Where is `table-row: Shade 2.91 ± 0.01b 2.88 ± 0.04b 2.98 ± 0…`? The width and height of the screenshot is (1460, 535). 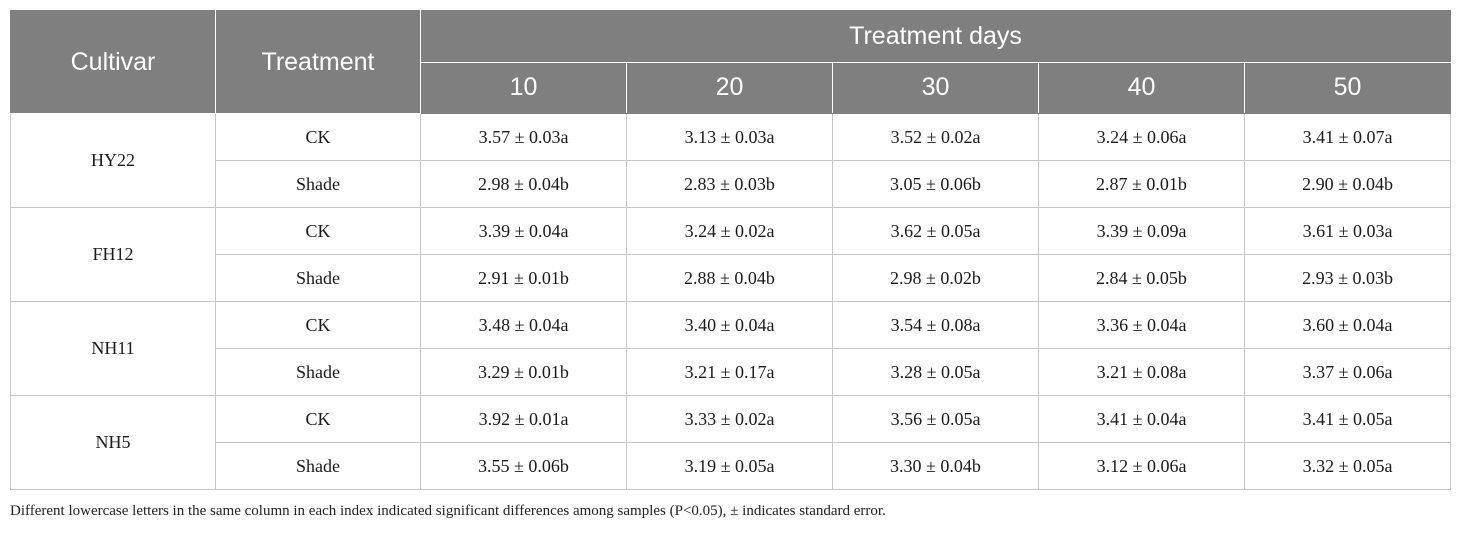
table-row: Shade 2.91 ± 0.01b 2.88 ± 0.04b 2.98 ± 0… is located at coordinates (731, 278).